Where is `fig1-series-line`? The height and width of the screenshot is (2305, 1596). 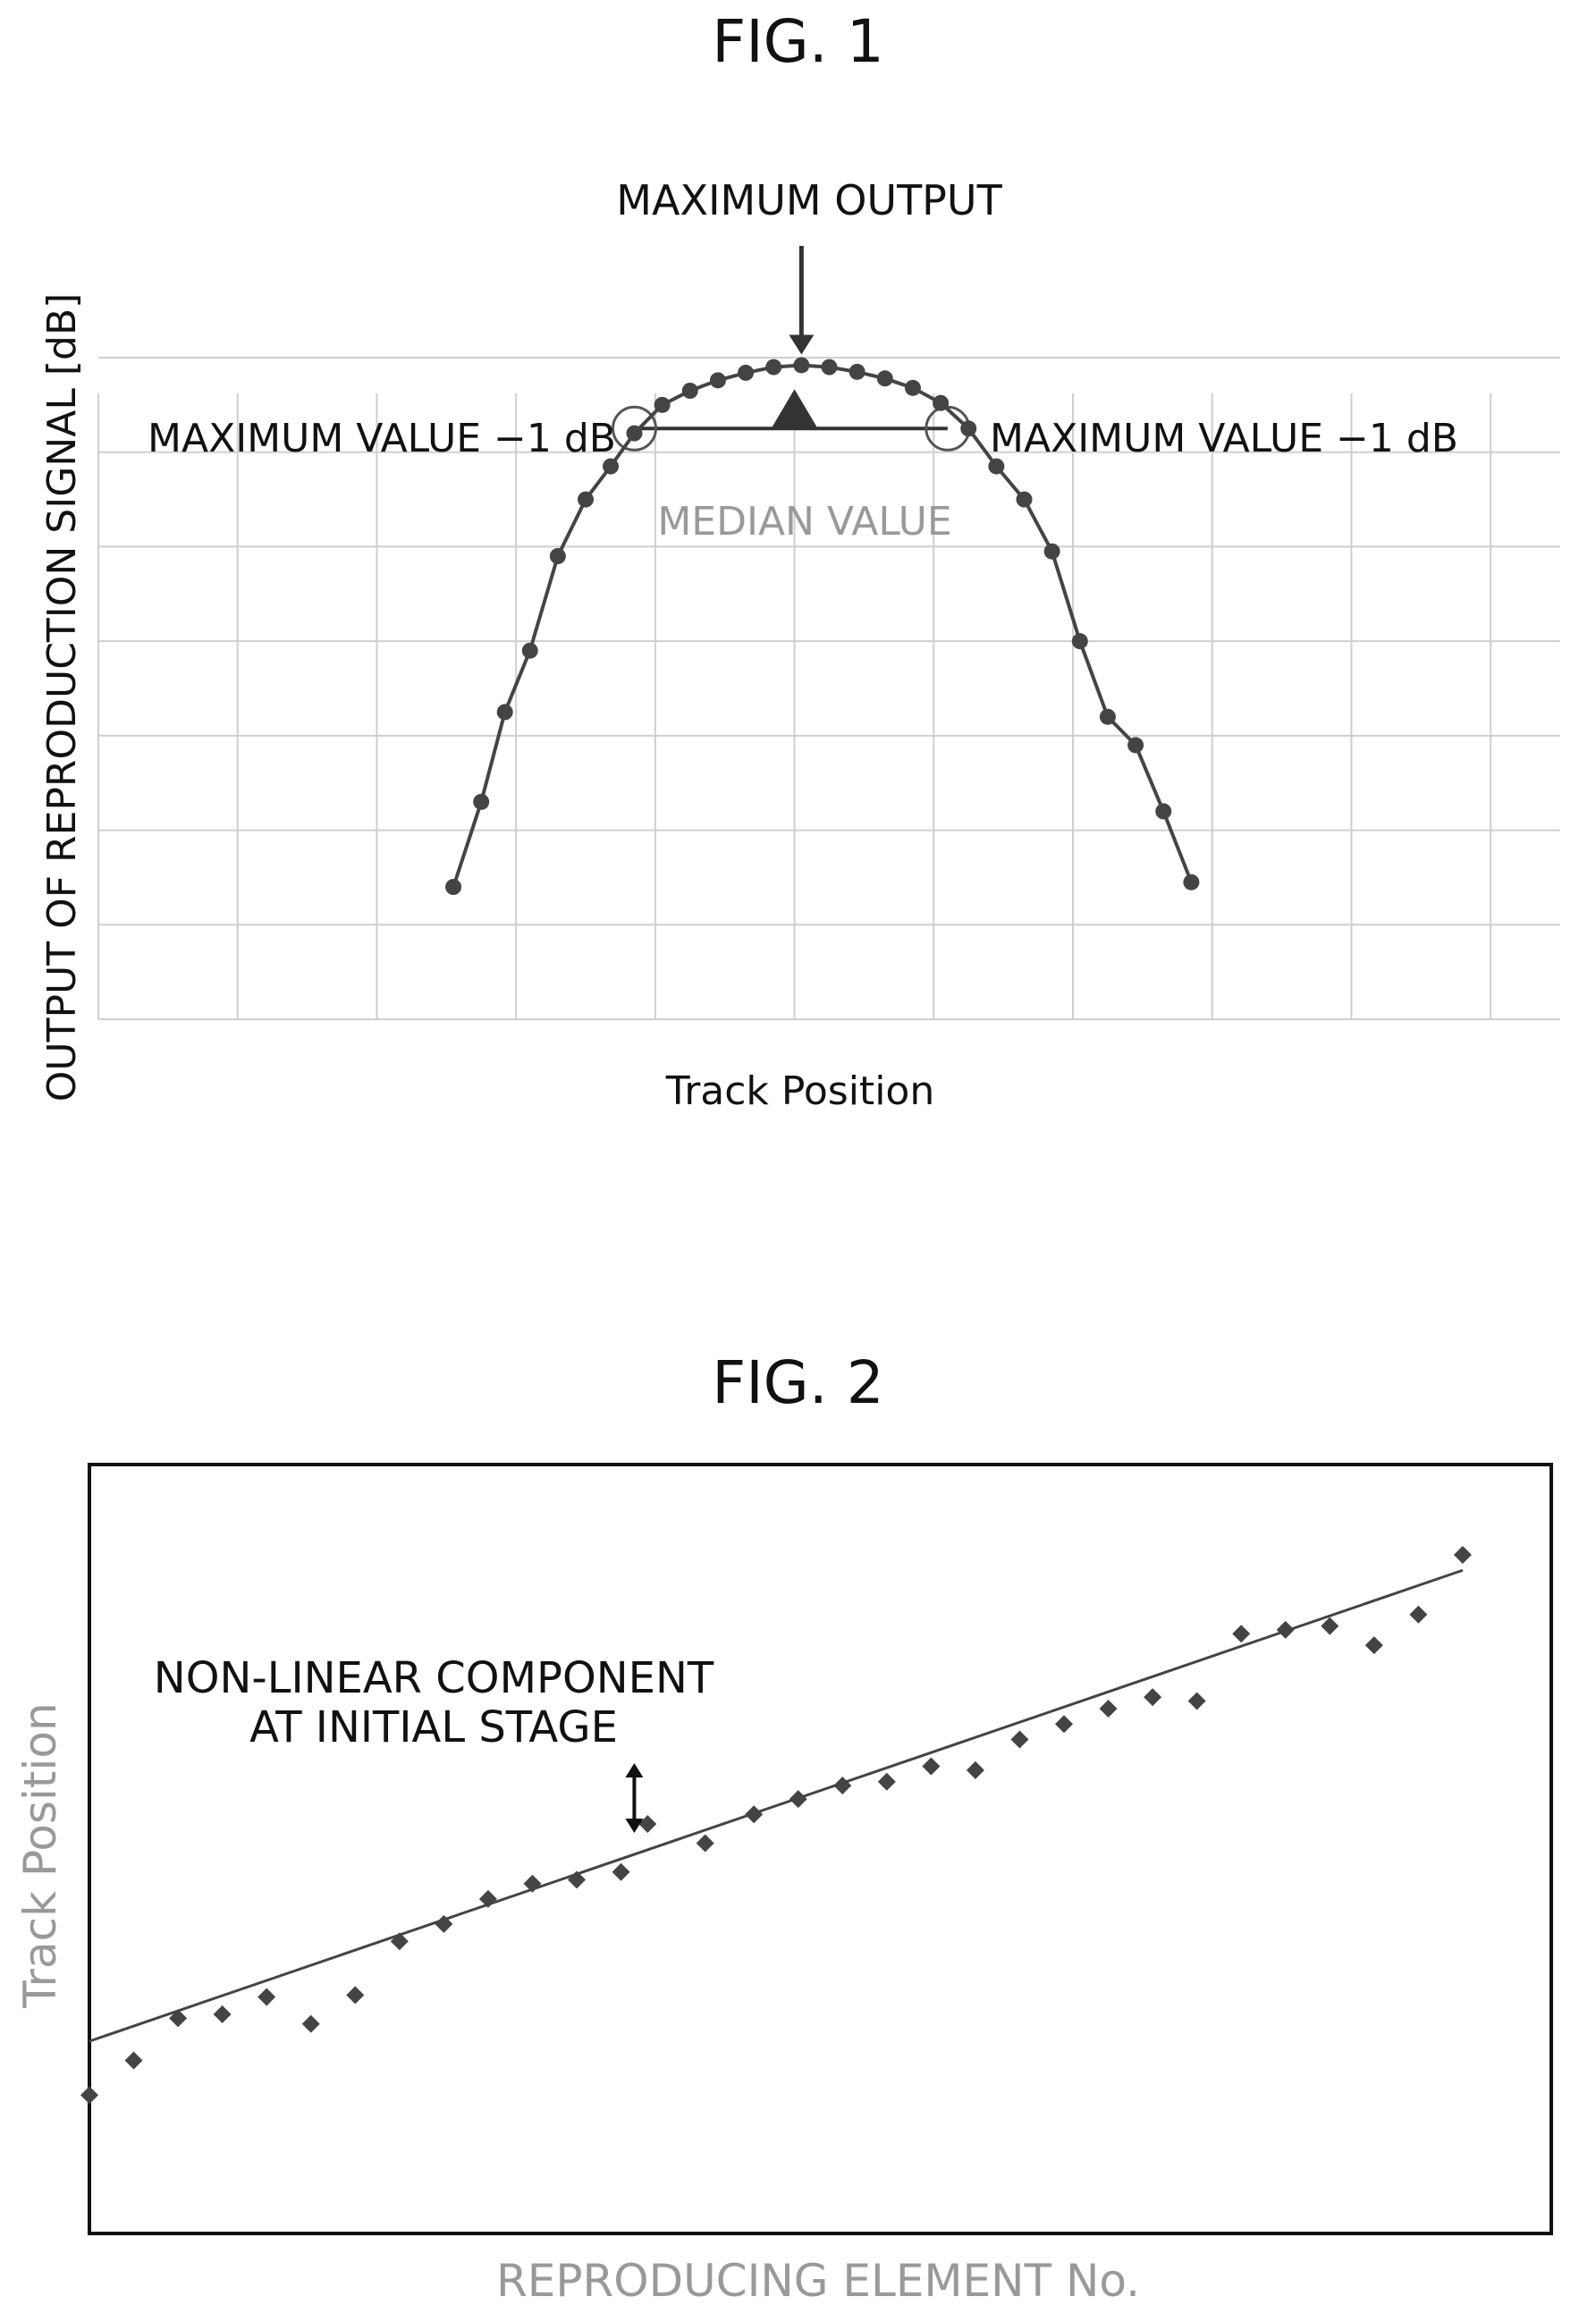
fig1-series-line is located at coordinates (823, 625).